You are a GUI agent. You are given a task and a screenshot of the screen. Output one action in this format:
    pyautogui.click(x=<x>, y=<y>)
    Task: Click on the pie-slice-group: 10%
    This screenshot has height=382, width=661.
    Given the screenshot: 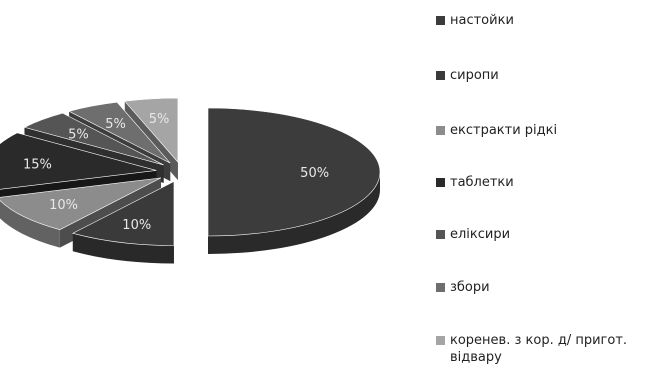 What is the action you would take?
    pyautogui.click(x=123, y=222)
    